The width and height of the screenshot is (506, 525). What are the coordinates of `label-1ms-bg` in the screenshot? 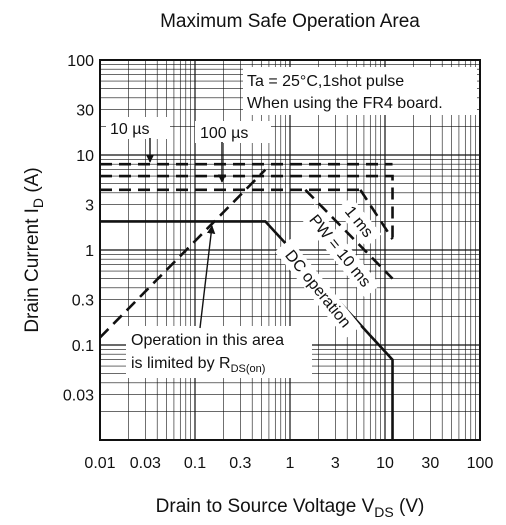 It's located at (359, 221).